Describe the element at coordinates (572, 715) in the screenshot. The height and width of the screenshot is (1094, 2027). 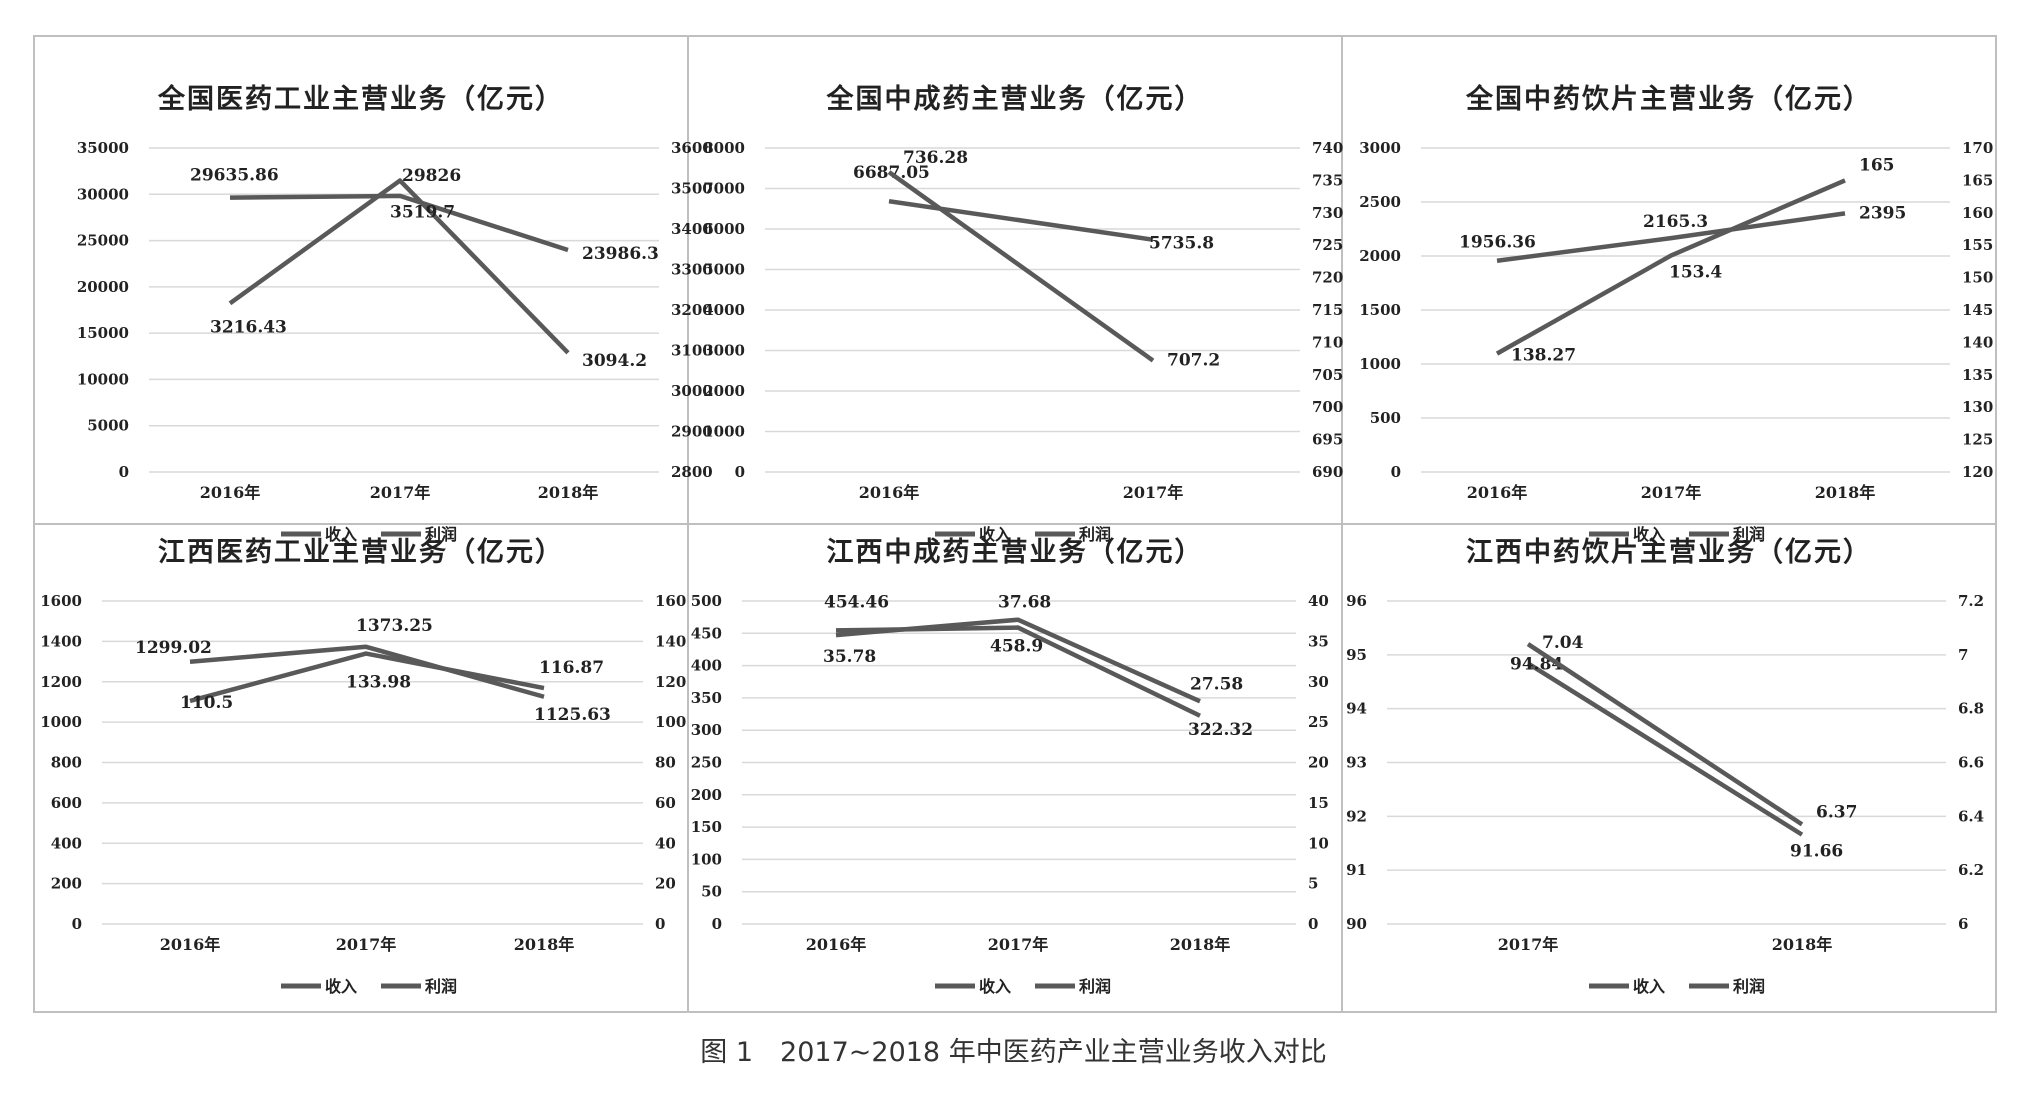
I see `data-label: 1125.63` at that location.